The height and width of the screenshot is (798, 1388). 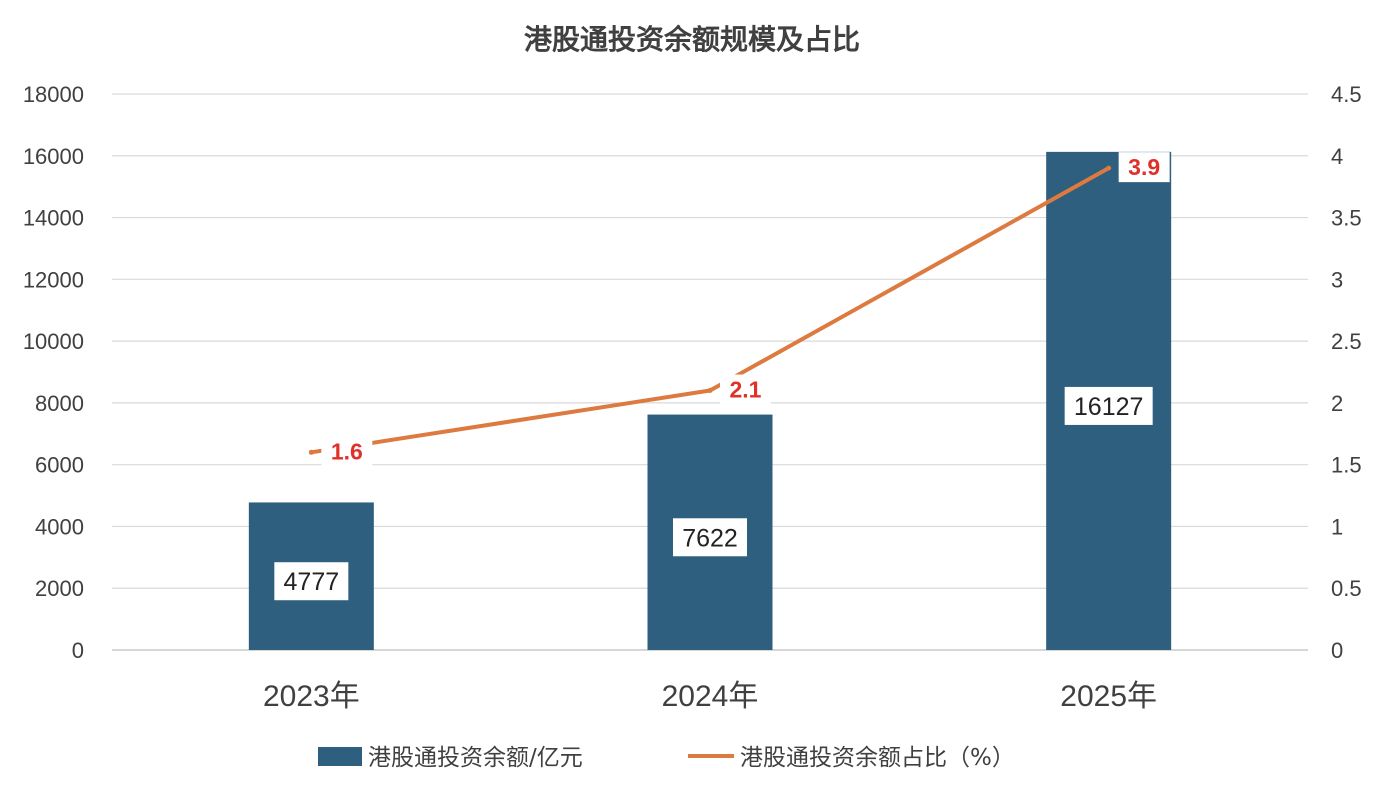 What do you see at coordinates (1337, 279) in the screenshot?
I see `right-axis-tick-label: 3` at bounding box center [1337, 279].